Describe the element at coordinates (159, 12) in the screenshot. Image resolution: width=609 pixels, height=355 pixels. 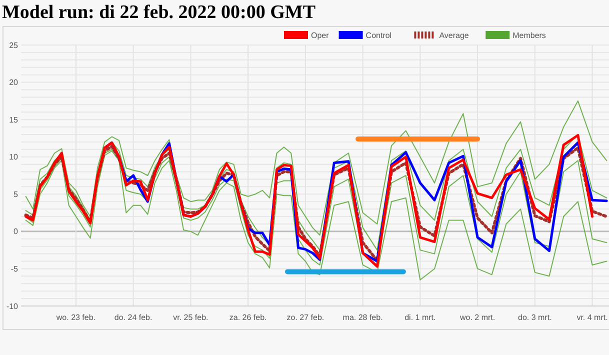
I see `chart-title: Model run: di 22 feb. 2022 00:00 GMT` at that location.